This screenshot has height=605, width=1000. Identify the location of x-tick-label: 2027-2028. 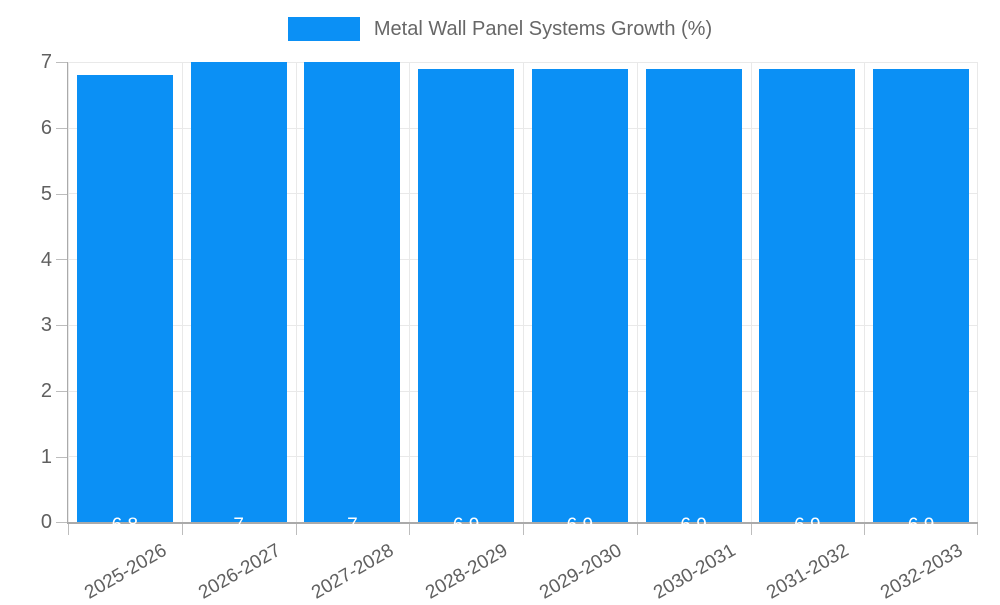
(353, 572).